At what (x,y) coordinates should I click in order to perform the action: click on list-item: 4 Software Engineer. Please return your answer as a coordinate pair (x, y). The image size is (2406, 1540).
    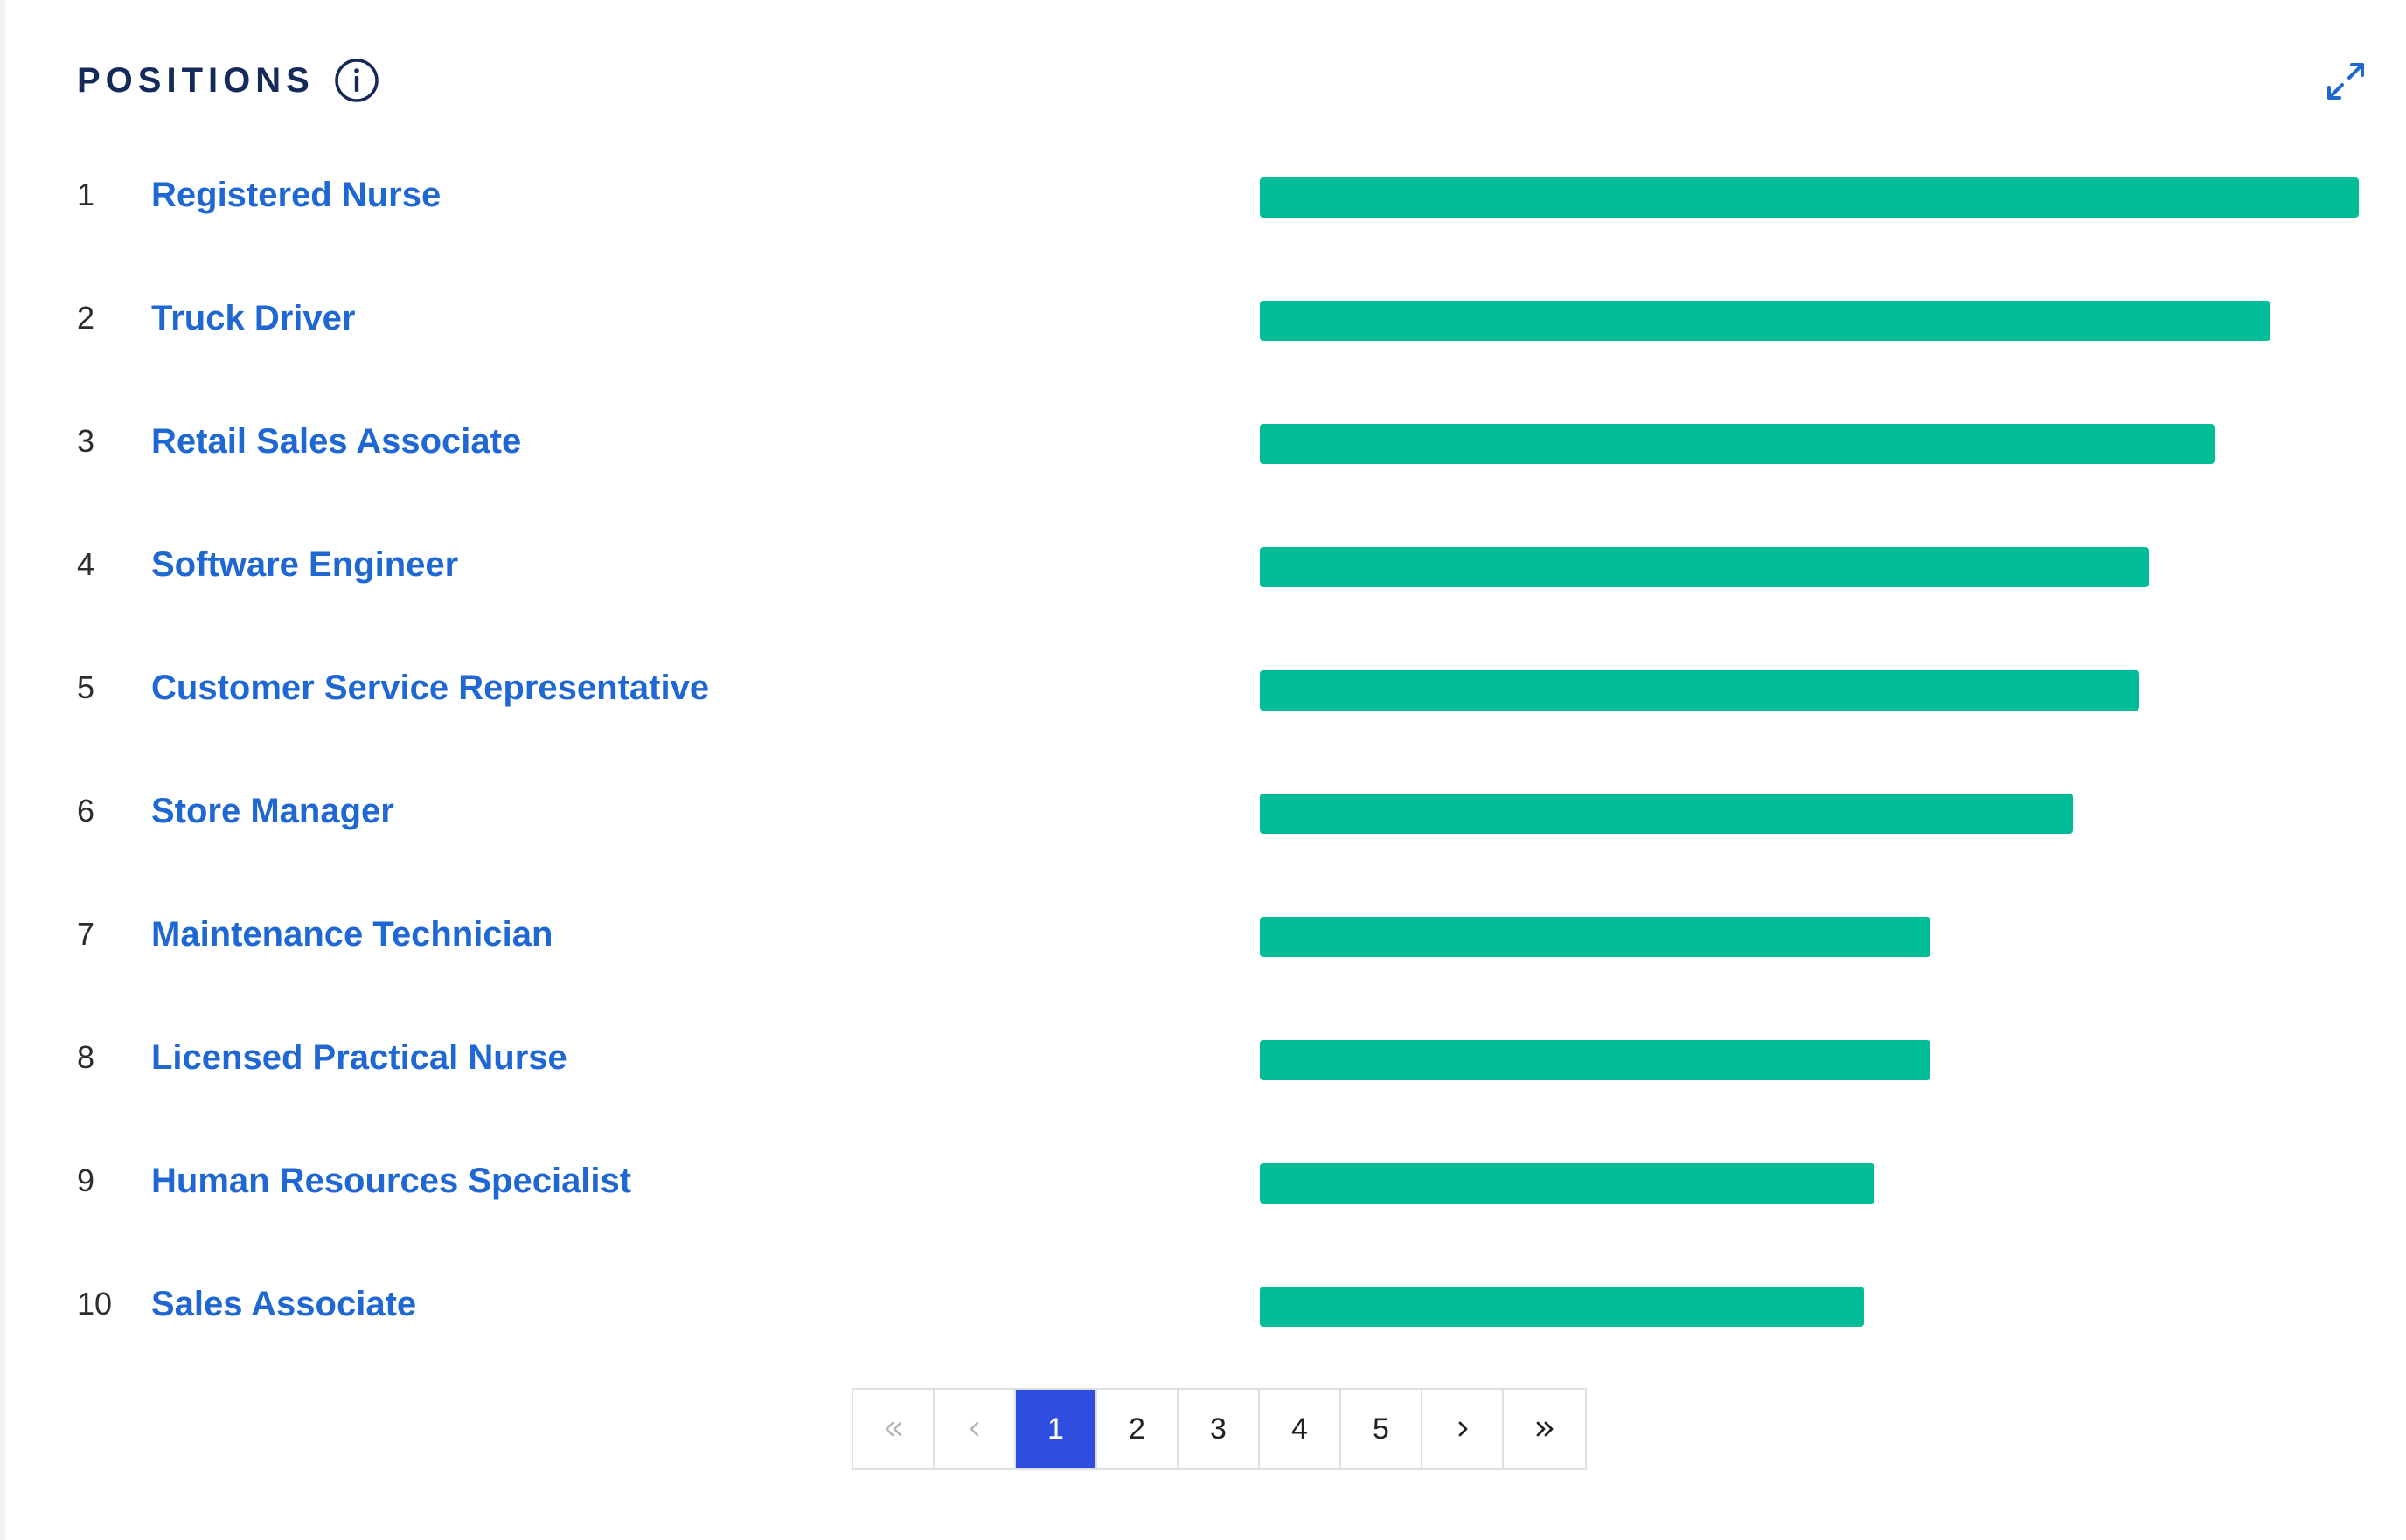
    Looking at the image, I should click on (1203, 565).